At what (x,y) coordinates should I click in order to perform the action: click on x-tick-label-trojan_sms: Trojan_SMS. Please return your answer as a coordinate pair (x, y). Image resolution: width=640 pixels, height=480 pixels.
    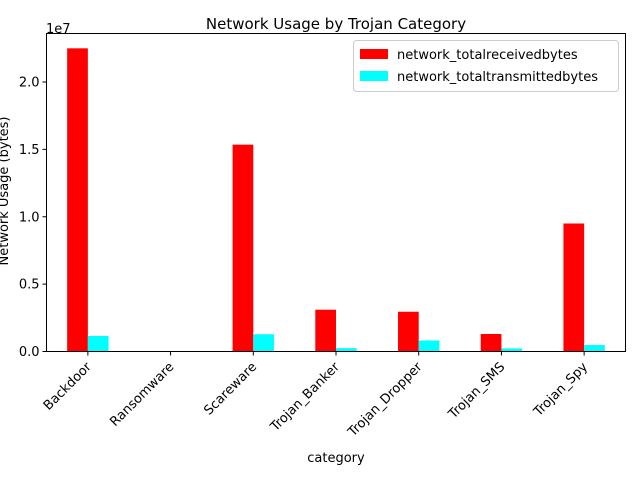
    Looking at the image, I should click on (476, 391).